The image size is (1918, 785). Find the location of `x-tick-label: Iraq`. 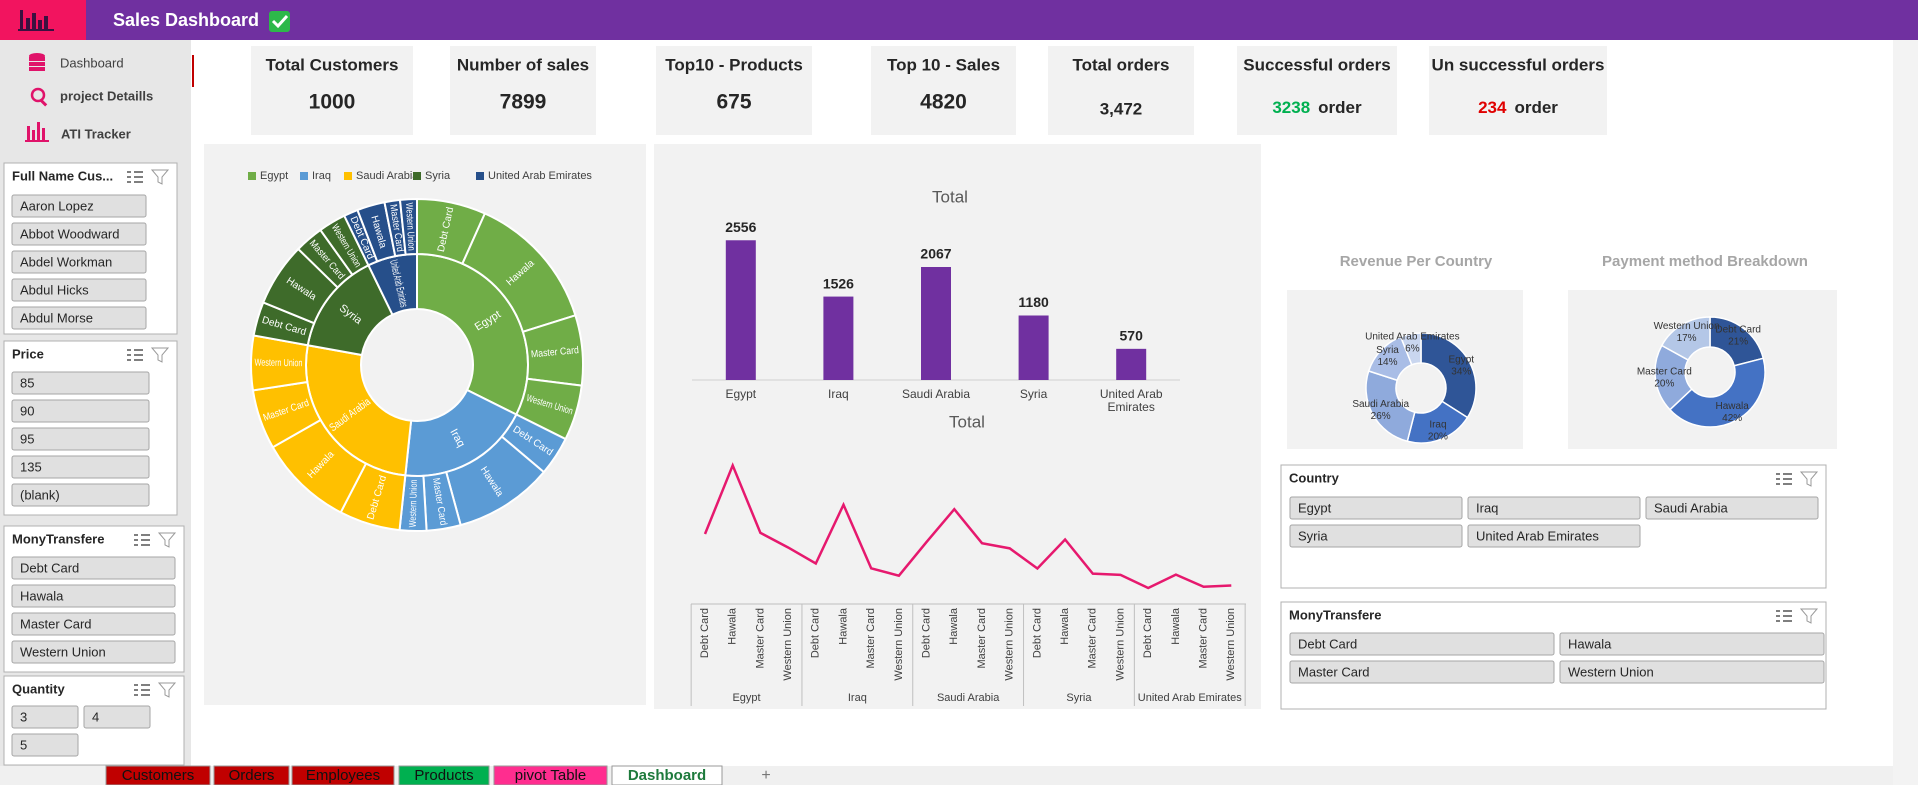

x-tick-label: Iraq is located at coordinates (838, 394).